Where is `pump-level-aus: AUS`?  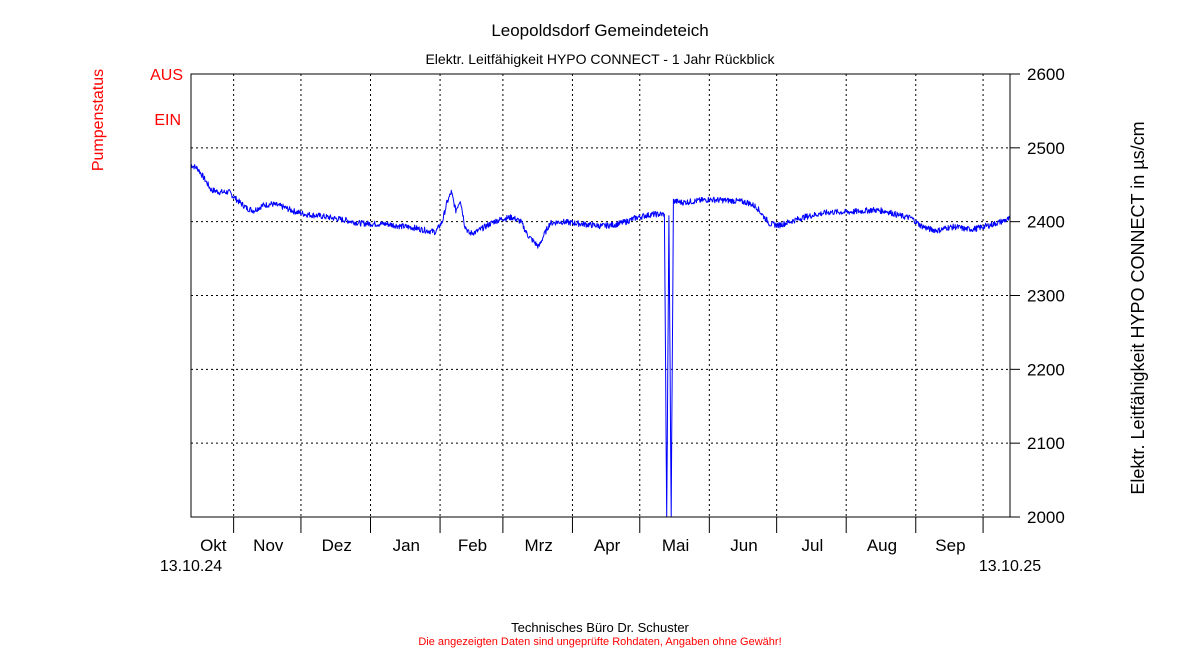
pump-level-aus: AUS is located at coordinates (166, 75).